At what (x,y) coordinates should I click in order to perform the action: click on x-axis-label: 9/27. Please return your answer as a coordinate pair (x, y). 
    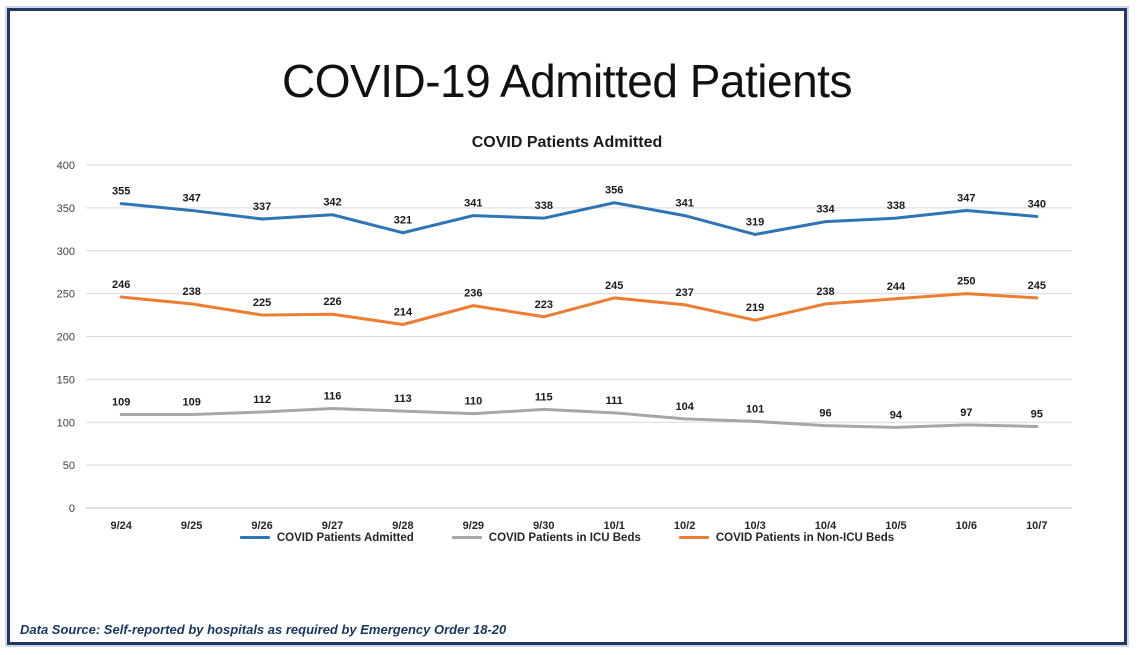
    Looking at the image, I should click on (332, 525).